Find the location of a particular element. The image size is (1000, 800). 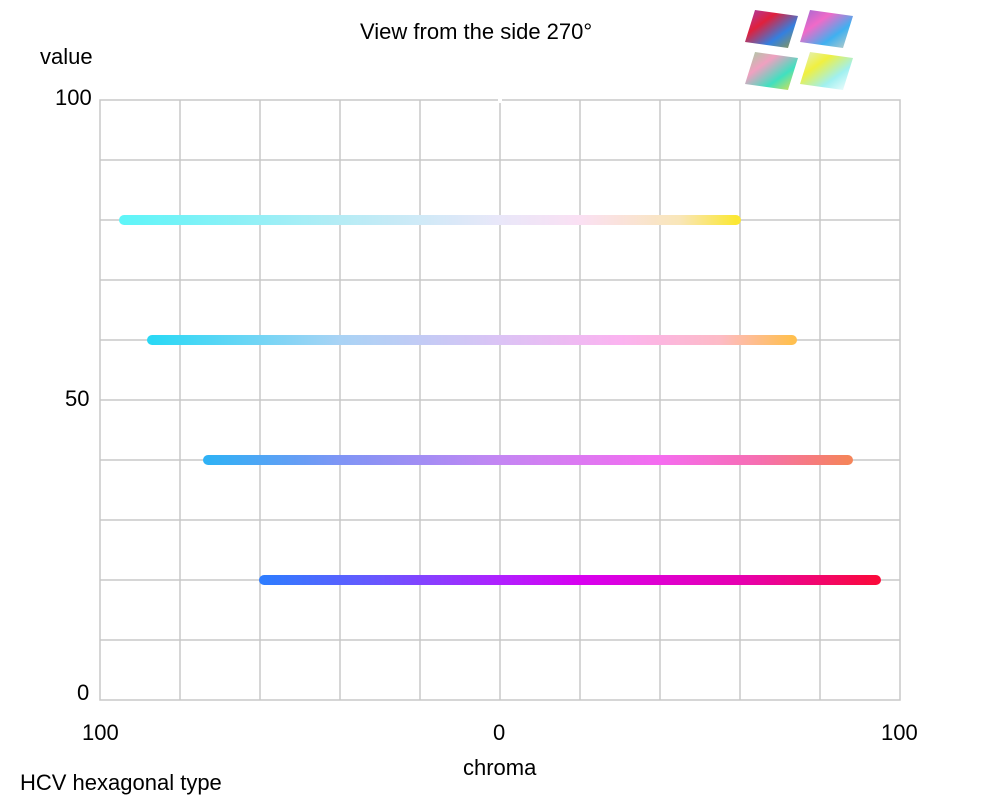

chart-title: View from the side 270° is located at coordinates (476, 31).